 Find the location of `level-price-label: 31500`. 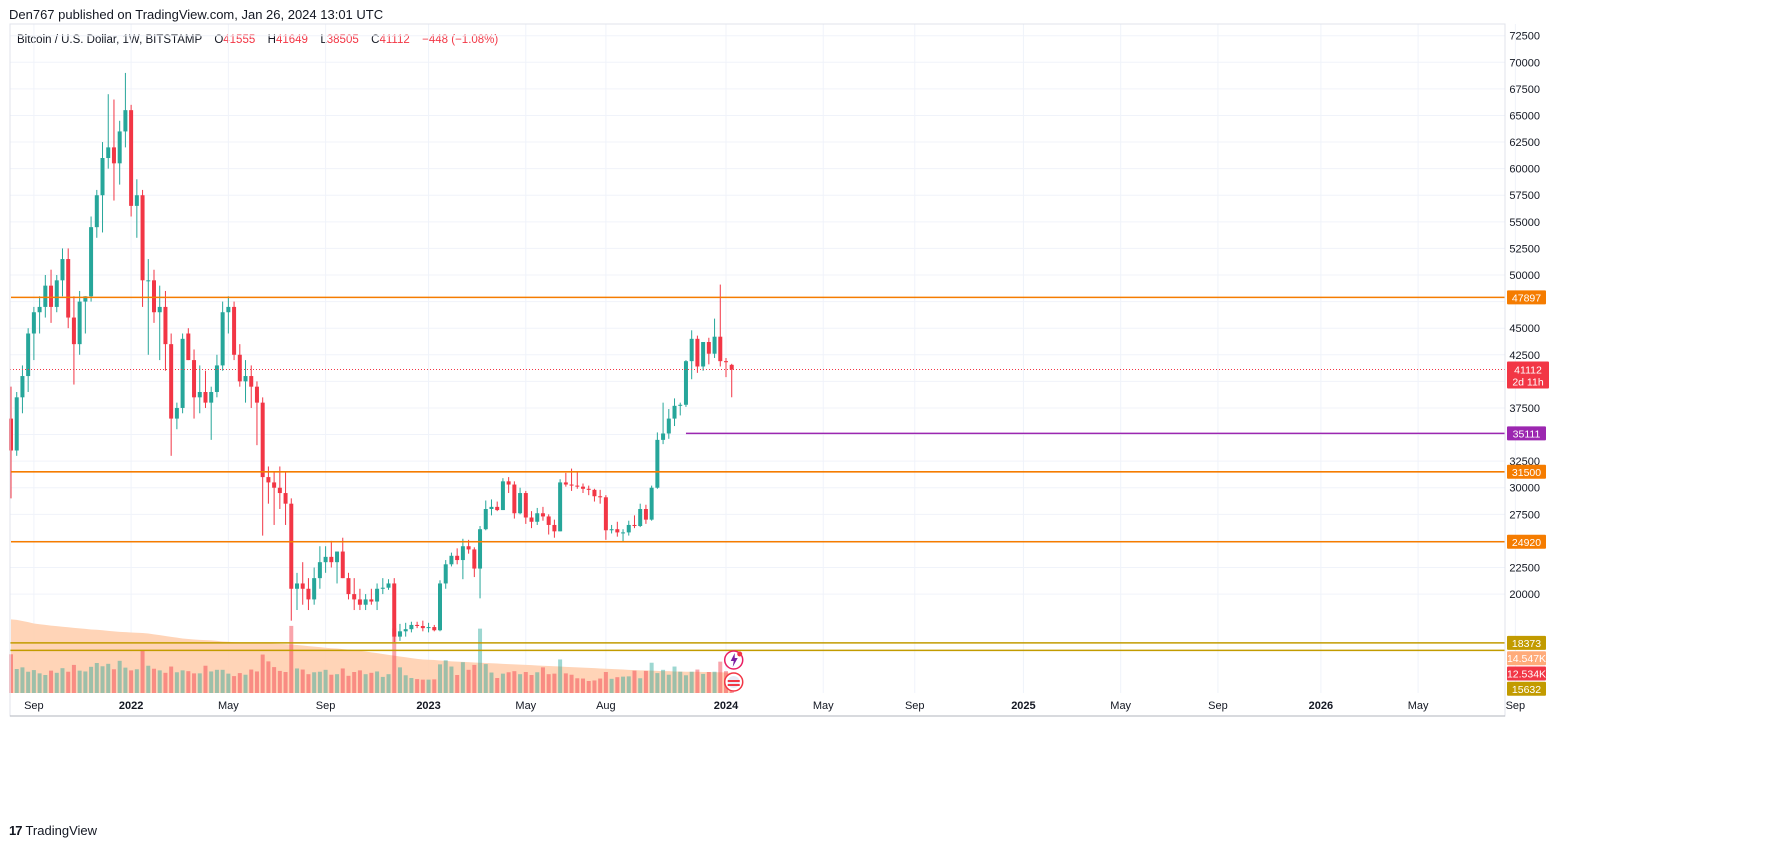

level-price-label: 31500 is located at coordinates (1526, 473).